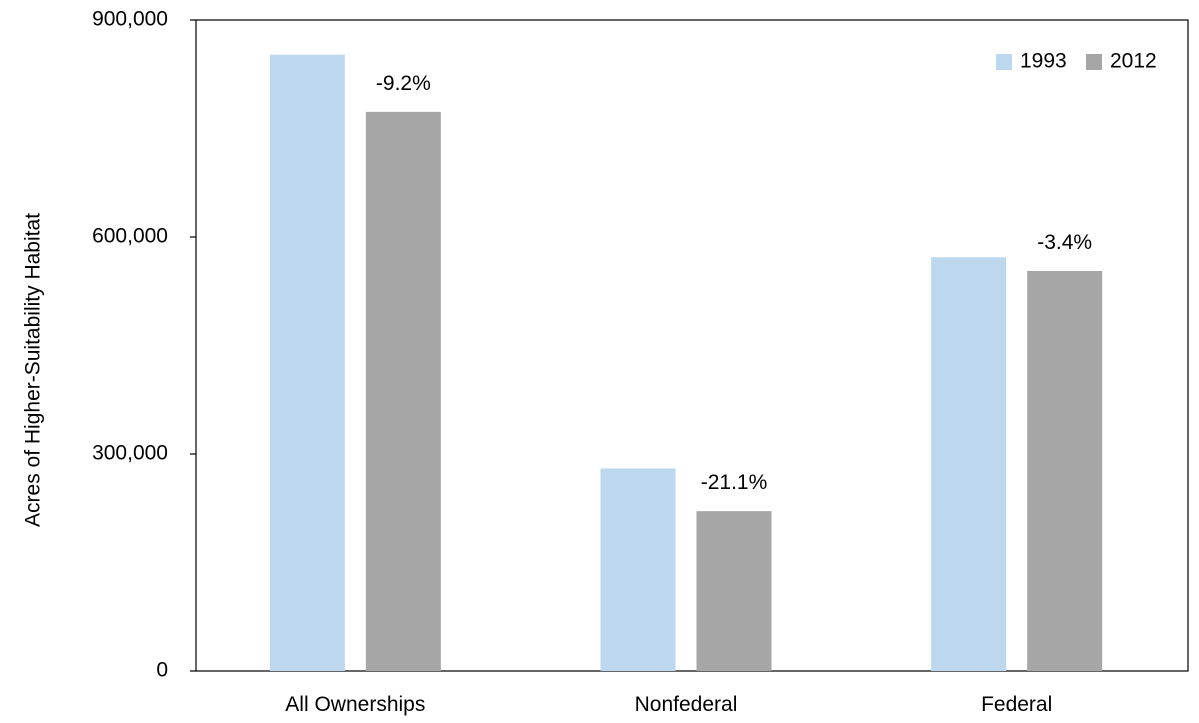 This screenshot has height=723, width=1199. Describe the element at coordinates (355, 704) in the screenshot. I see `x-tick-label: All Ownerships` at that location.